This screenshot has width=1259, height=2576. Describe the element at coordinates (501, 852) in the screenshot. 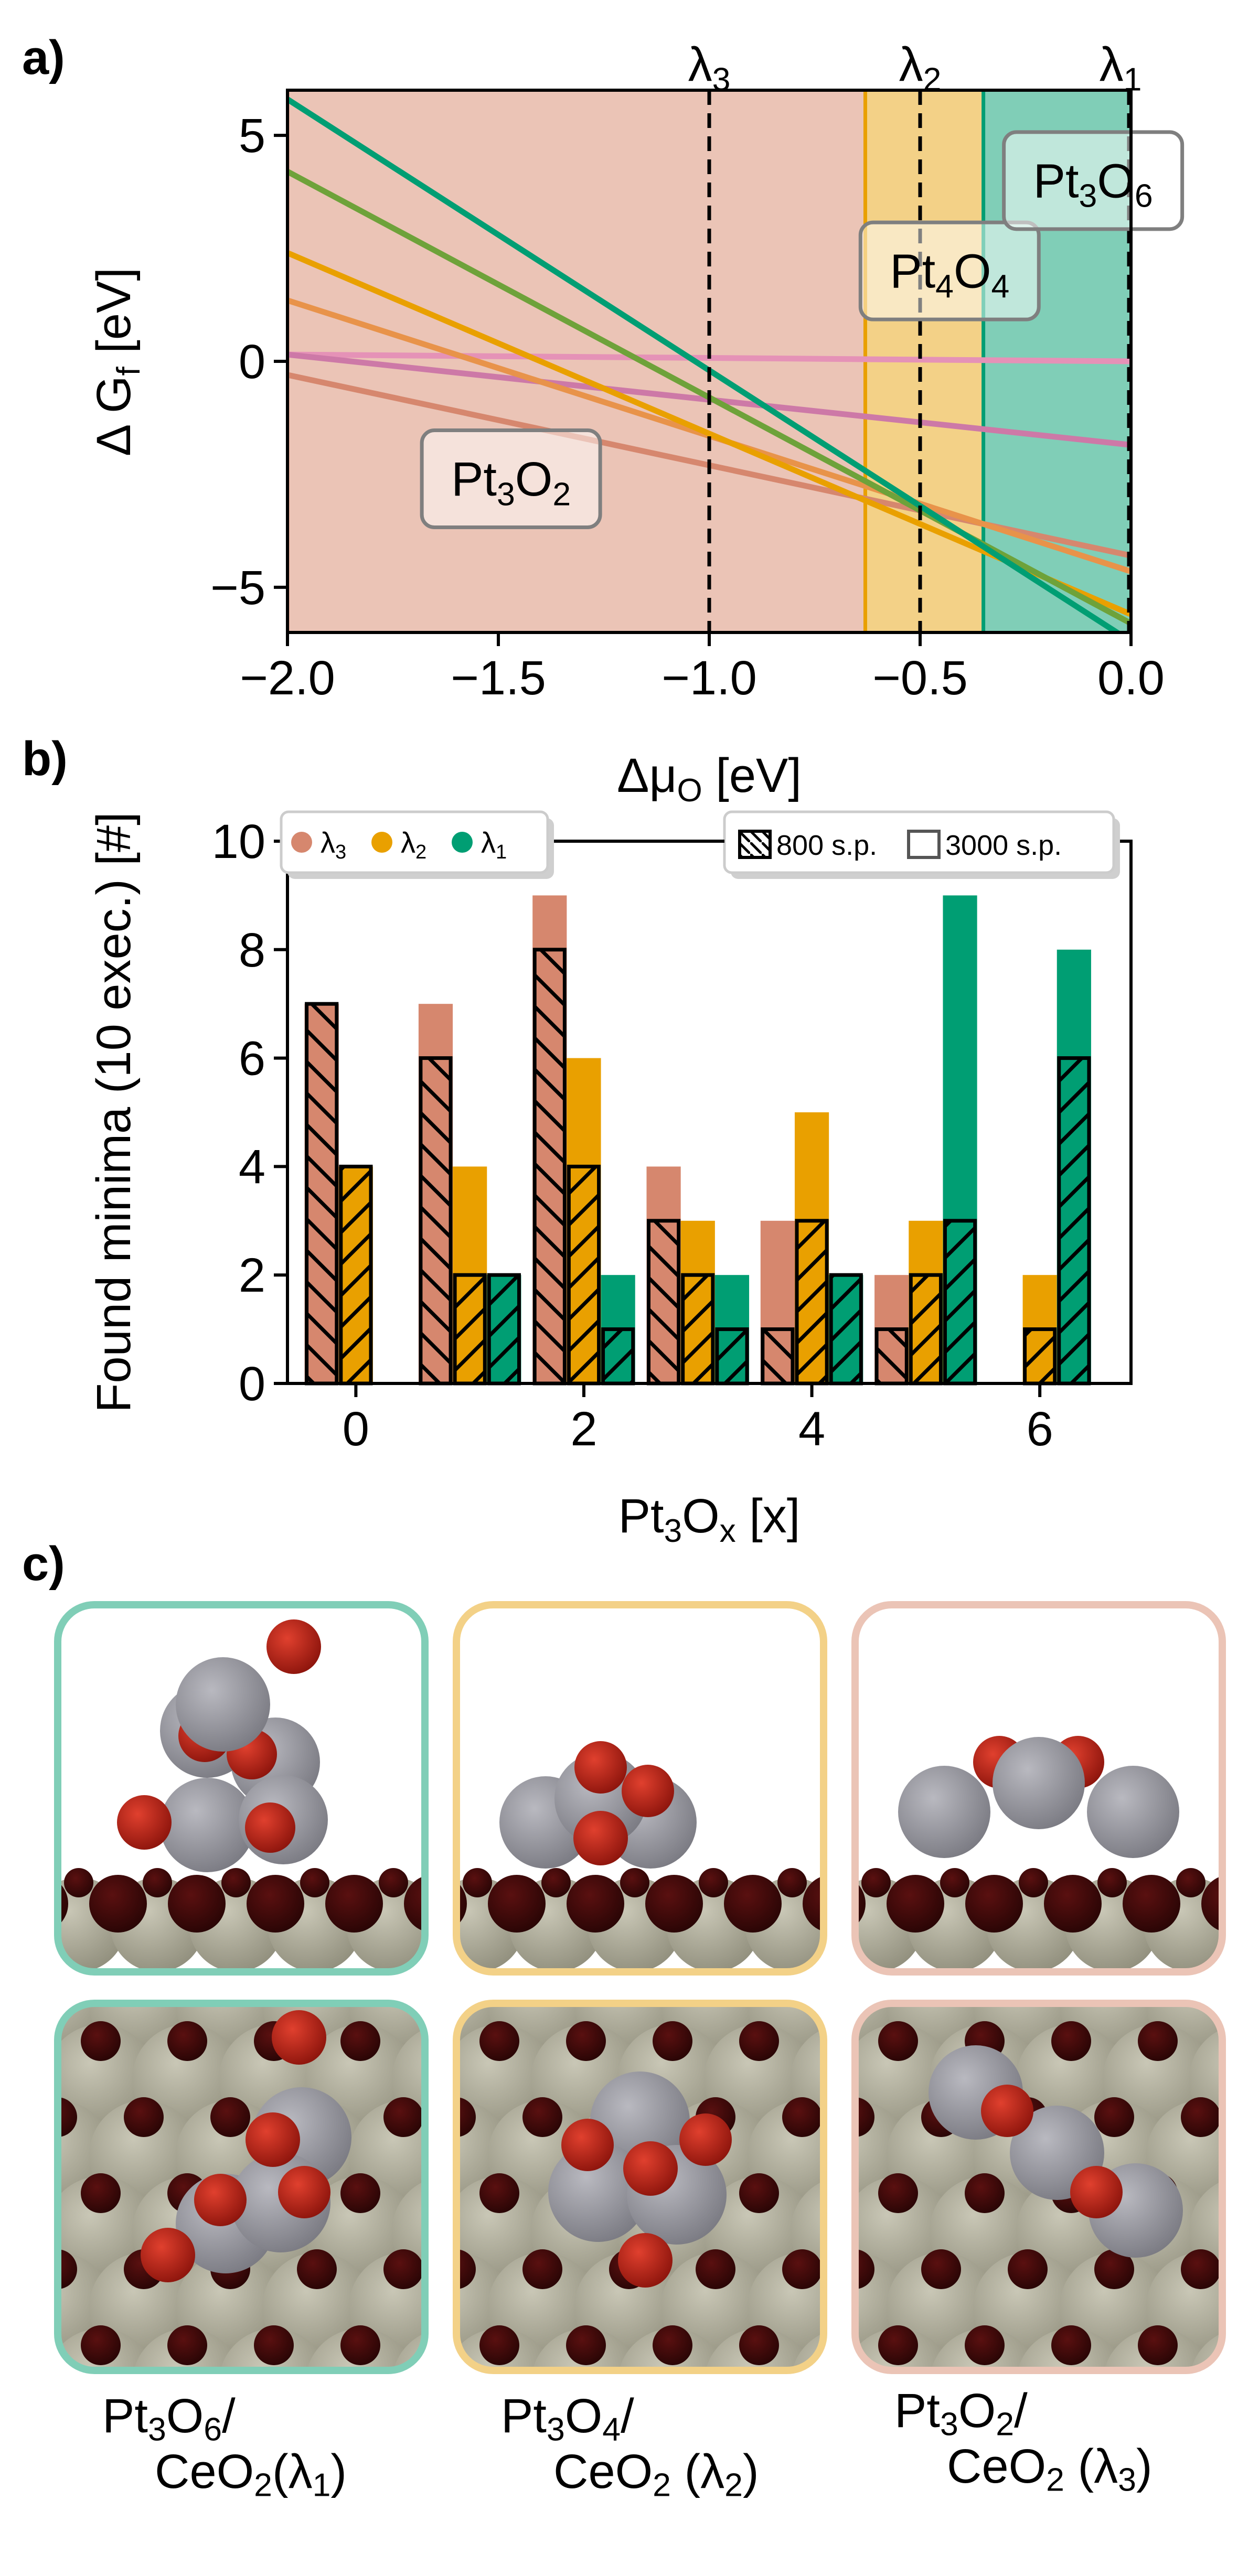

I see `legend-label-lambda1-part: 1` at that location.